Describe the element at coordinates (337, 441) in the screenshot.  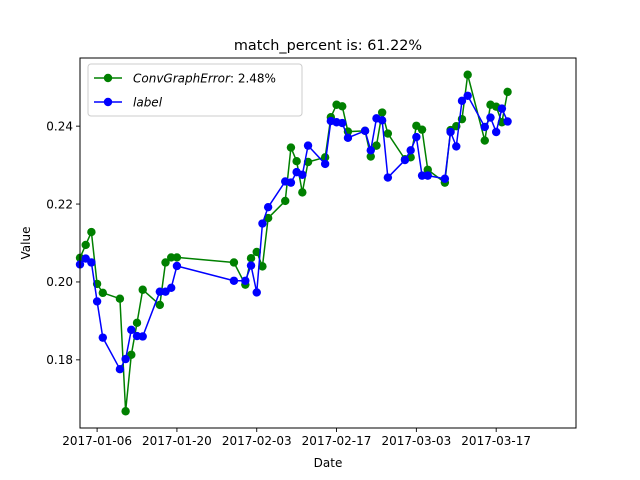
I see `x-tick-label: 2017-02-17` at that location.